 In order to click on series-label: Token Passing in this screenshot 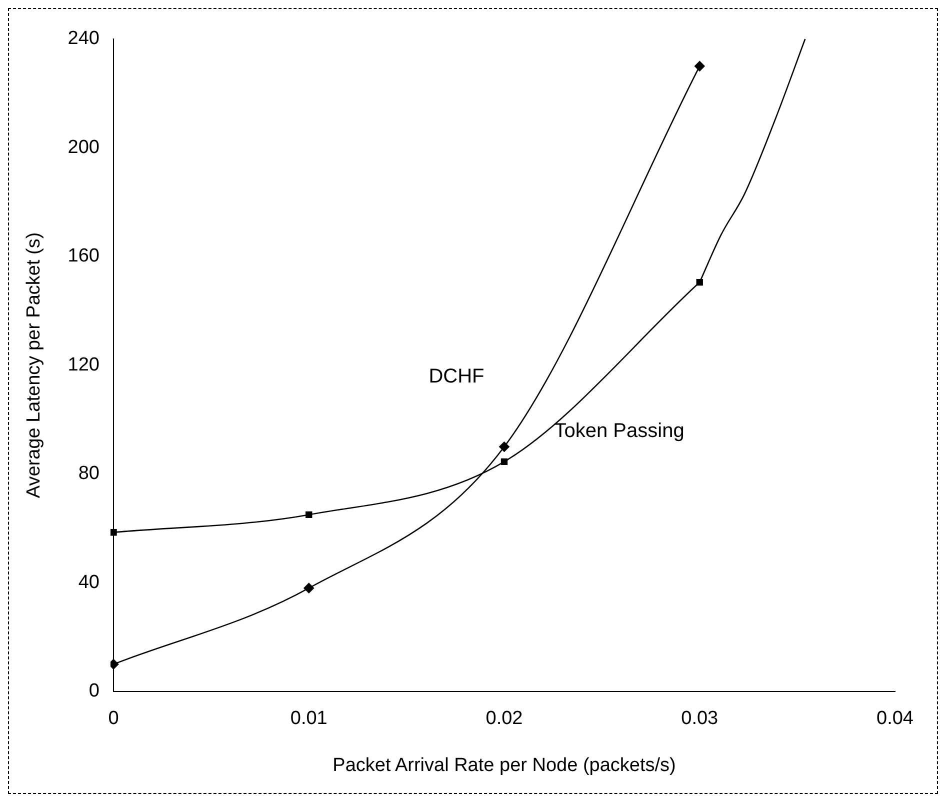, I will do `click(619, 431)`.